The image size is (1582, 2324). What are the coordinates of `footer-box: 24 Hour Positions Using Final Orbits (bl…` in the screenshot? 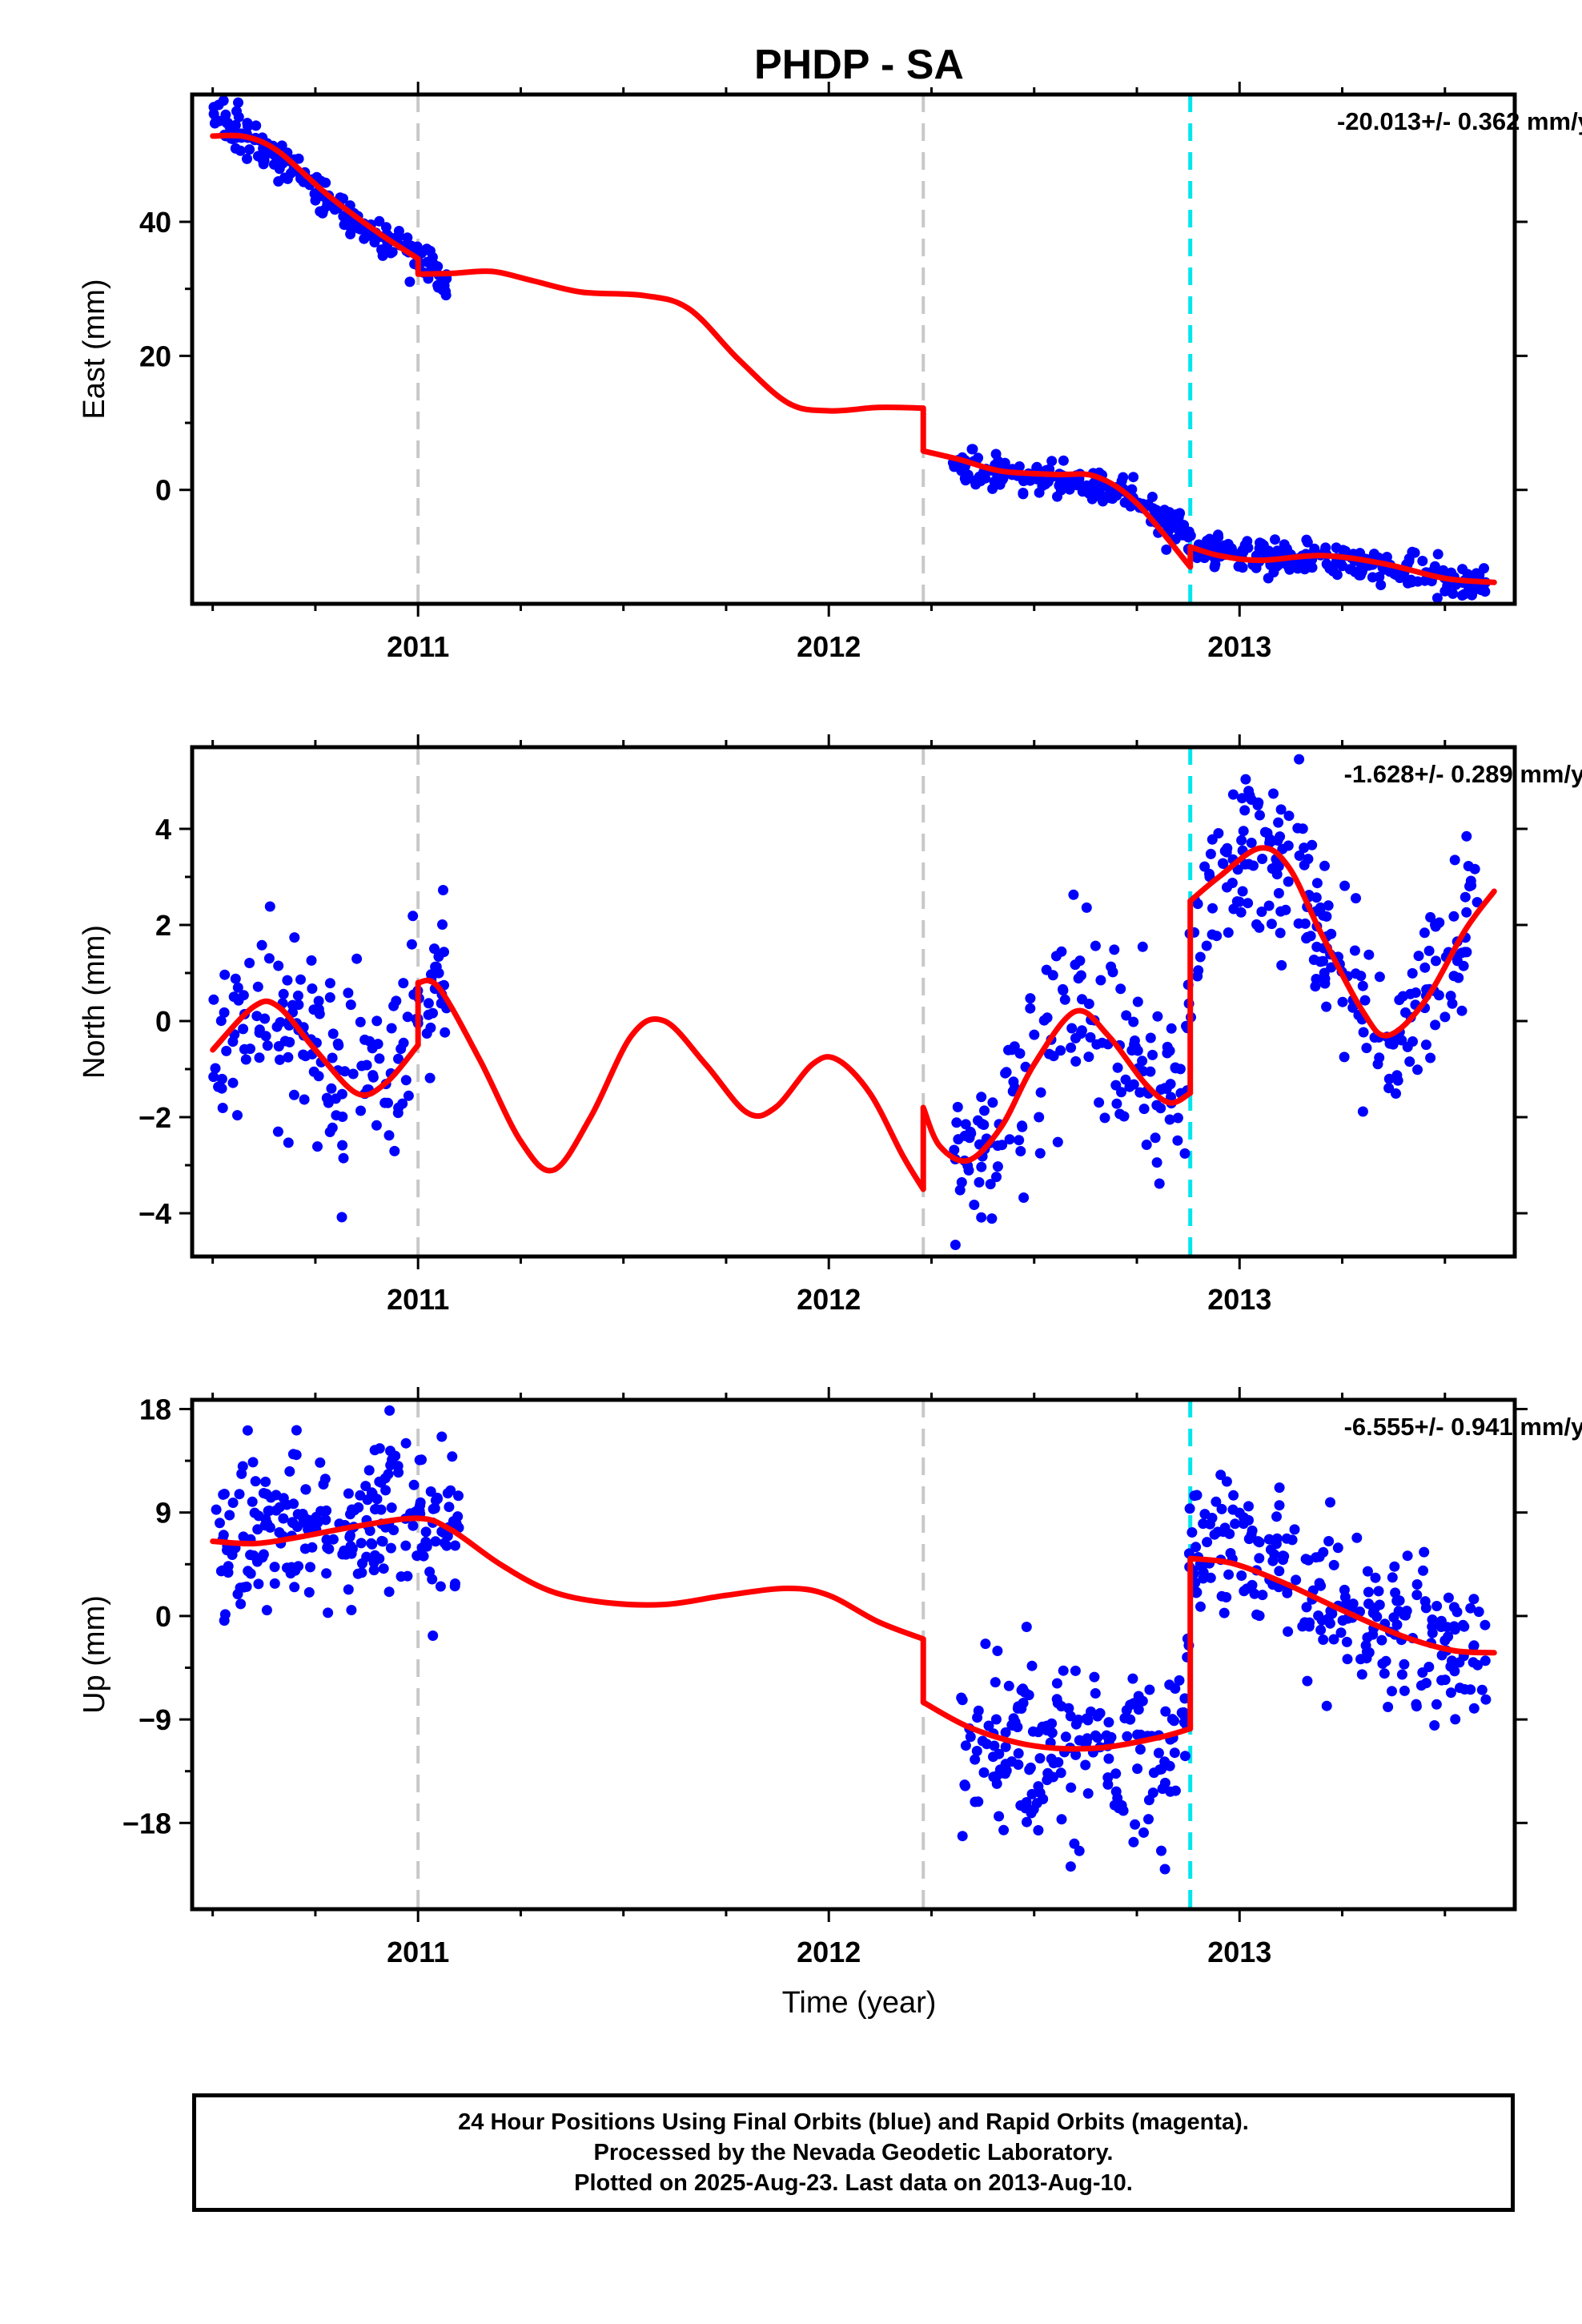 It's located at (853, 2152).